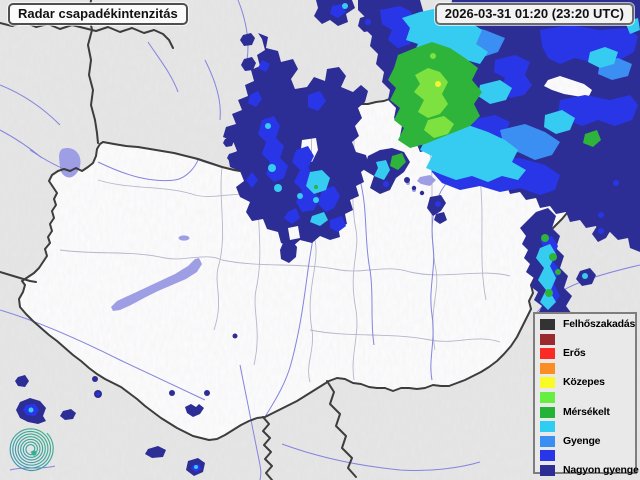 The height and width of the screenshot is (480, 640). I want to click on met-service-spiral-logo, so click(31, 450).